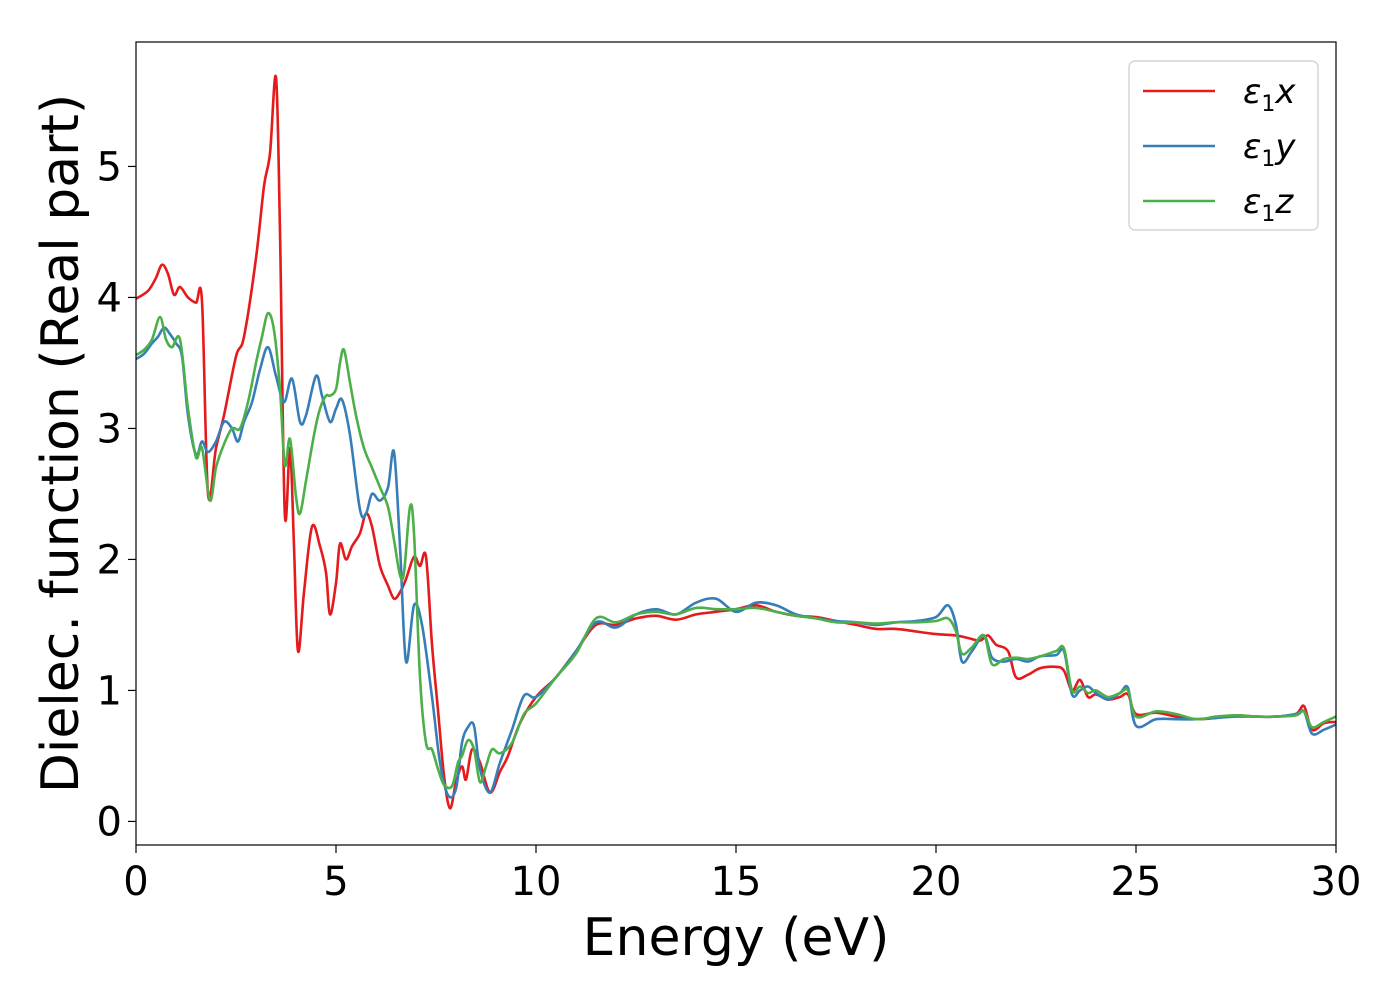 Image resolution: width=1400 pixels, height=1005 pixels. Describe the element at coordinates (1269, 94) in the screenshot. I see `legend-label: ε1x` at that location.